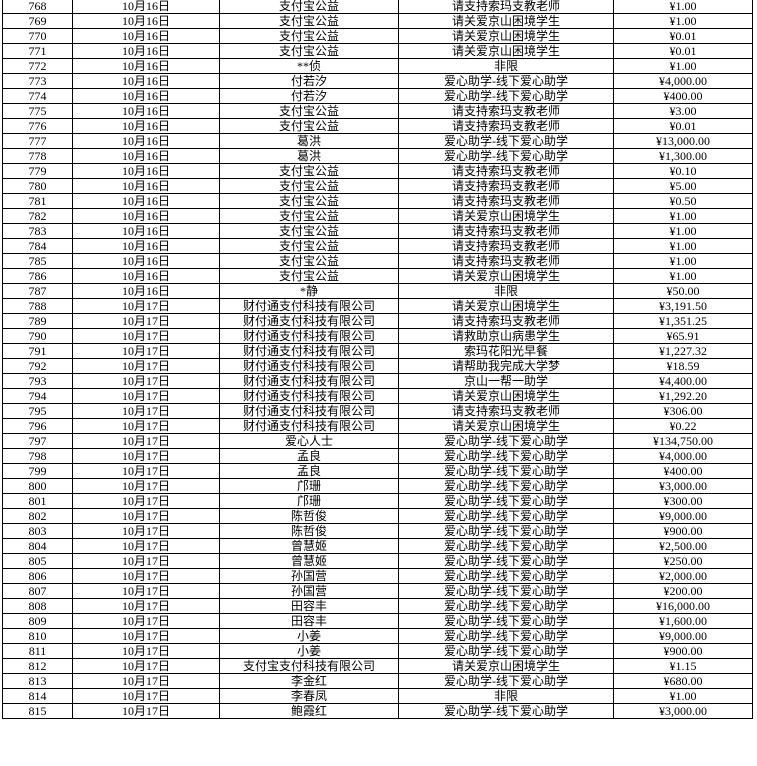  I want to click on cell-row-number: 783, so click(37, 231).